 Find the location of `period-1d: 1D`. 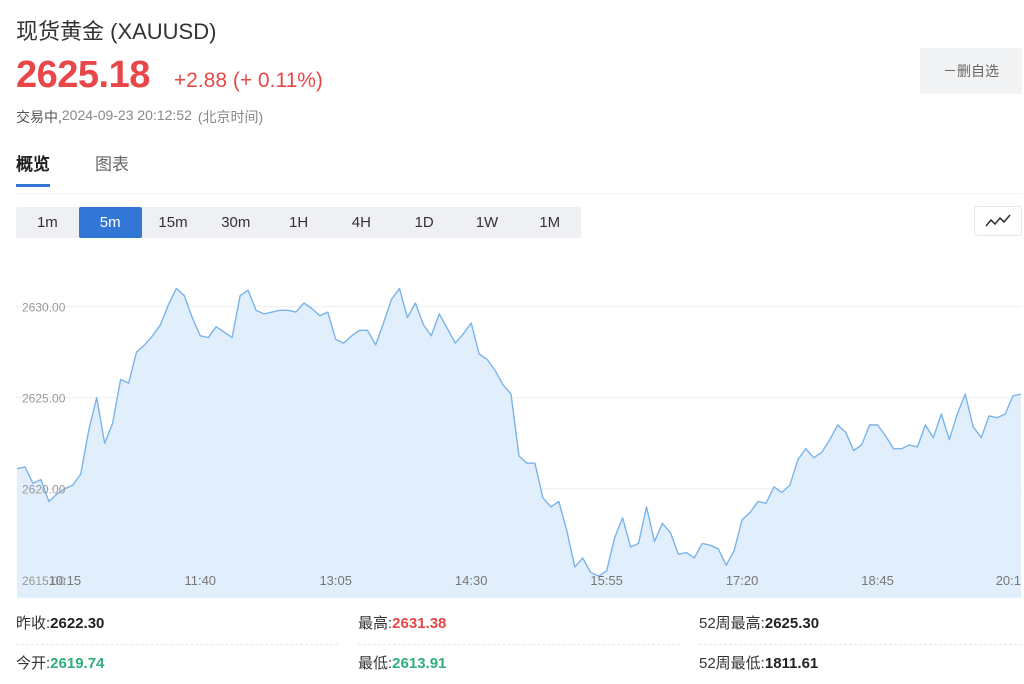

period-1d: 1D is located at coordinates (424, 222).